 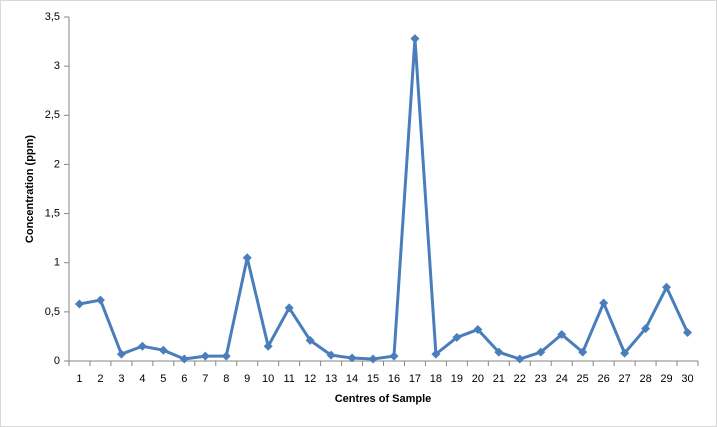 What do you see at coordinates (30, 189) in the screenshot?
I see `y-axis-title: Concentration (ppm)` at bounding box center [30, 189].